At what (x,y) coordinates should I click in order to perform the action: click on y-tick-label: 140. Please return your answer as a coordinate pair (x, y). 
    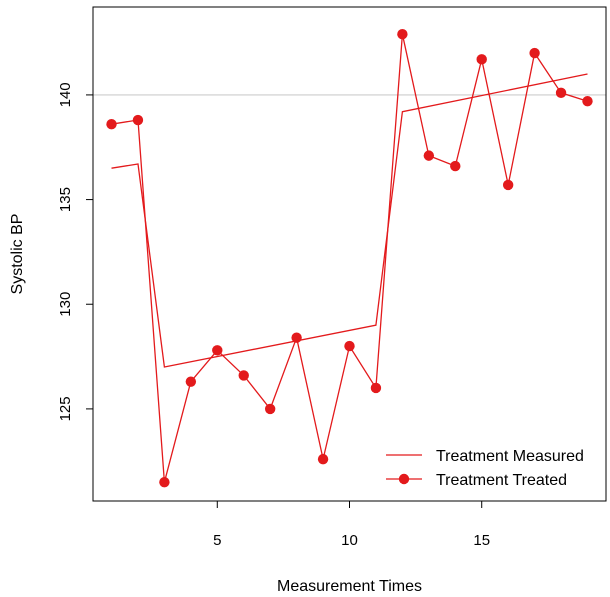
    Looking at the image, I should click on (65, 94).